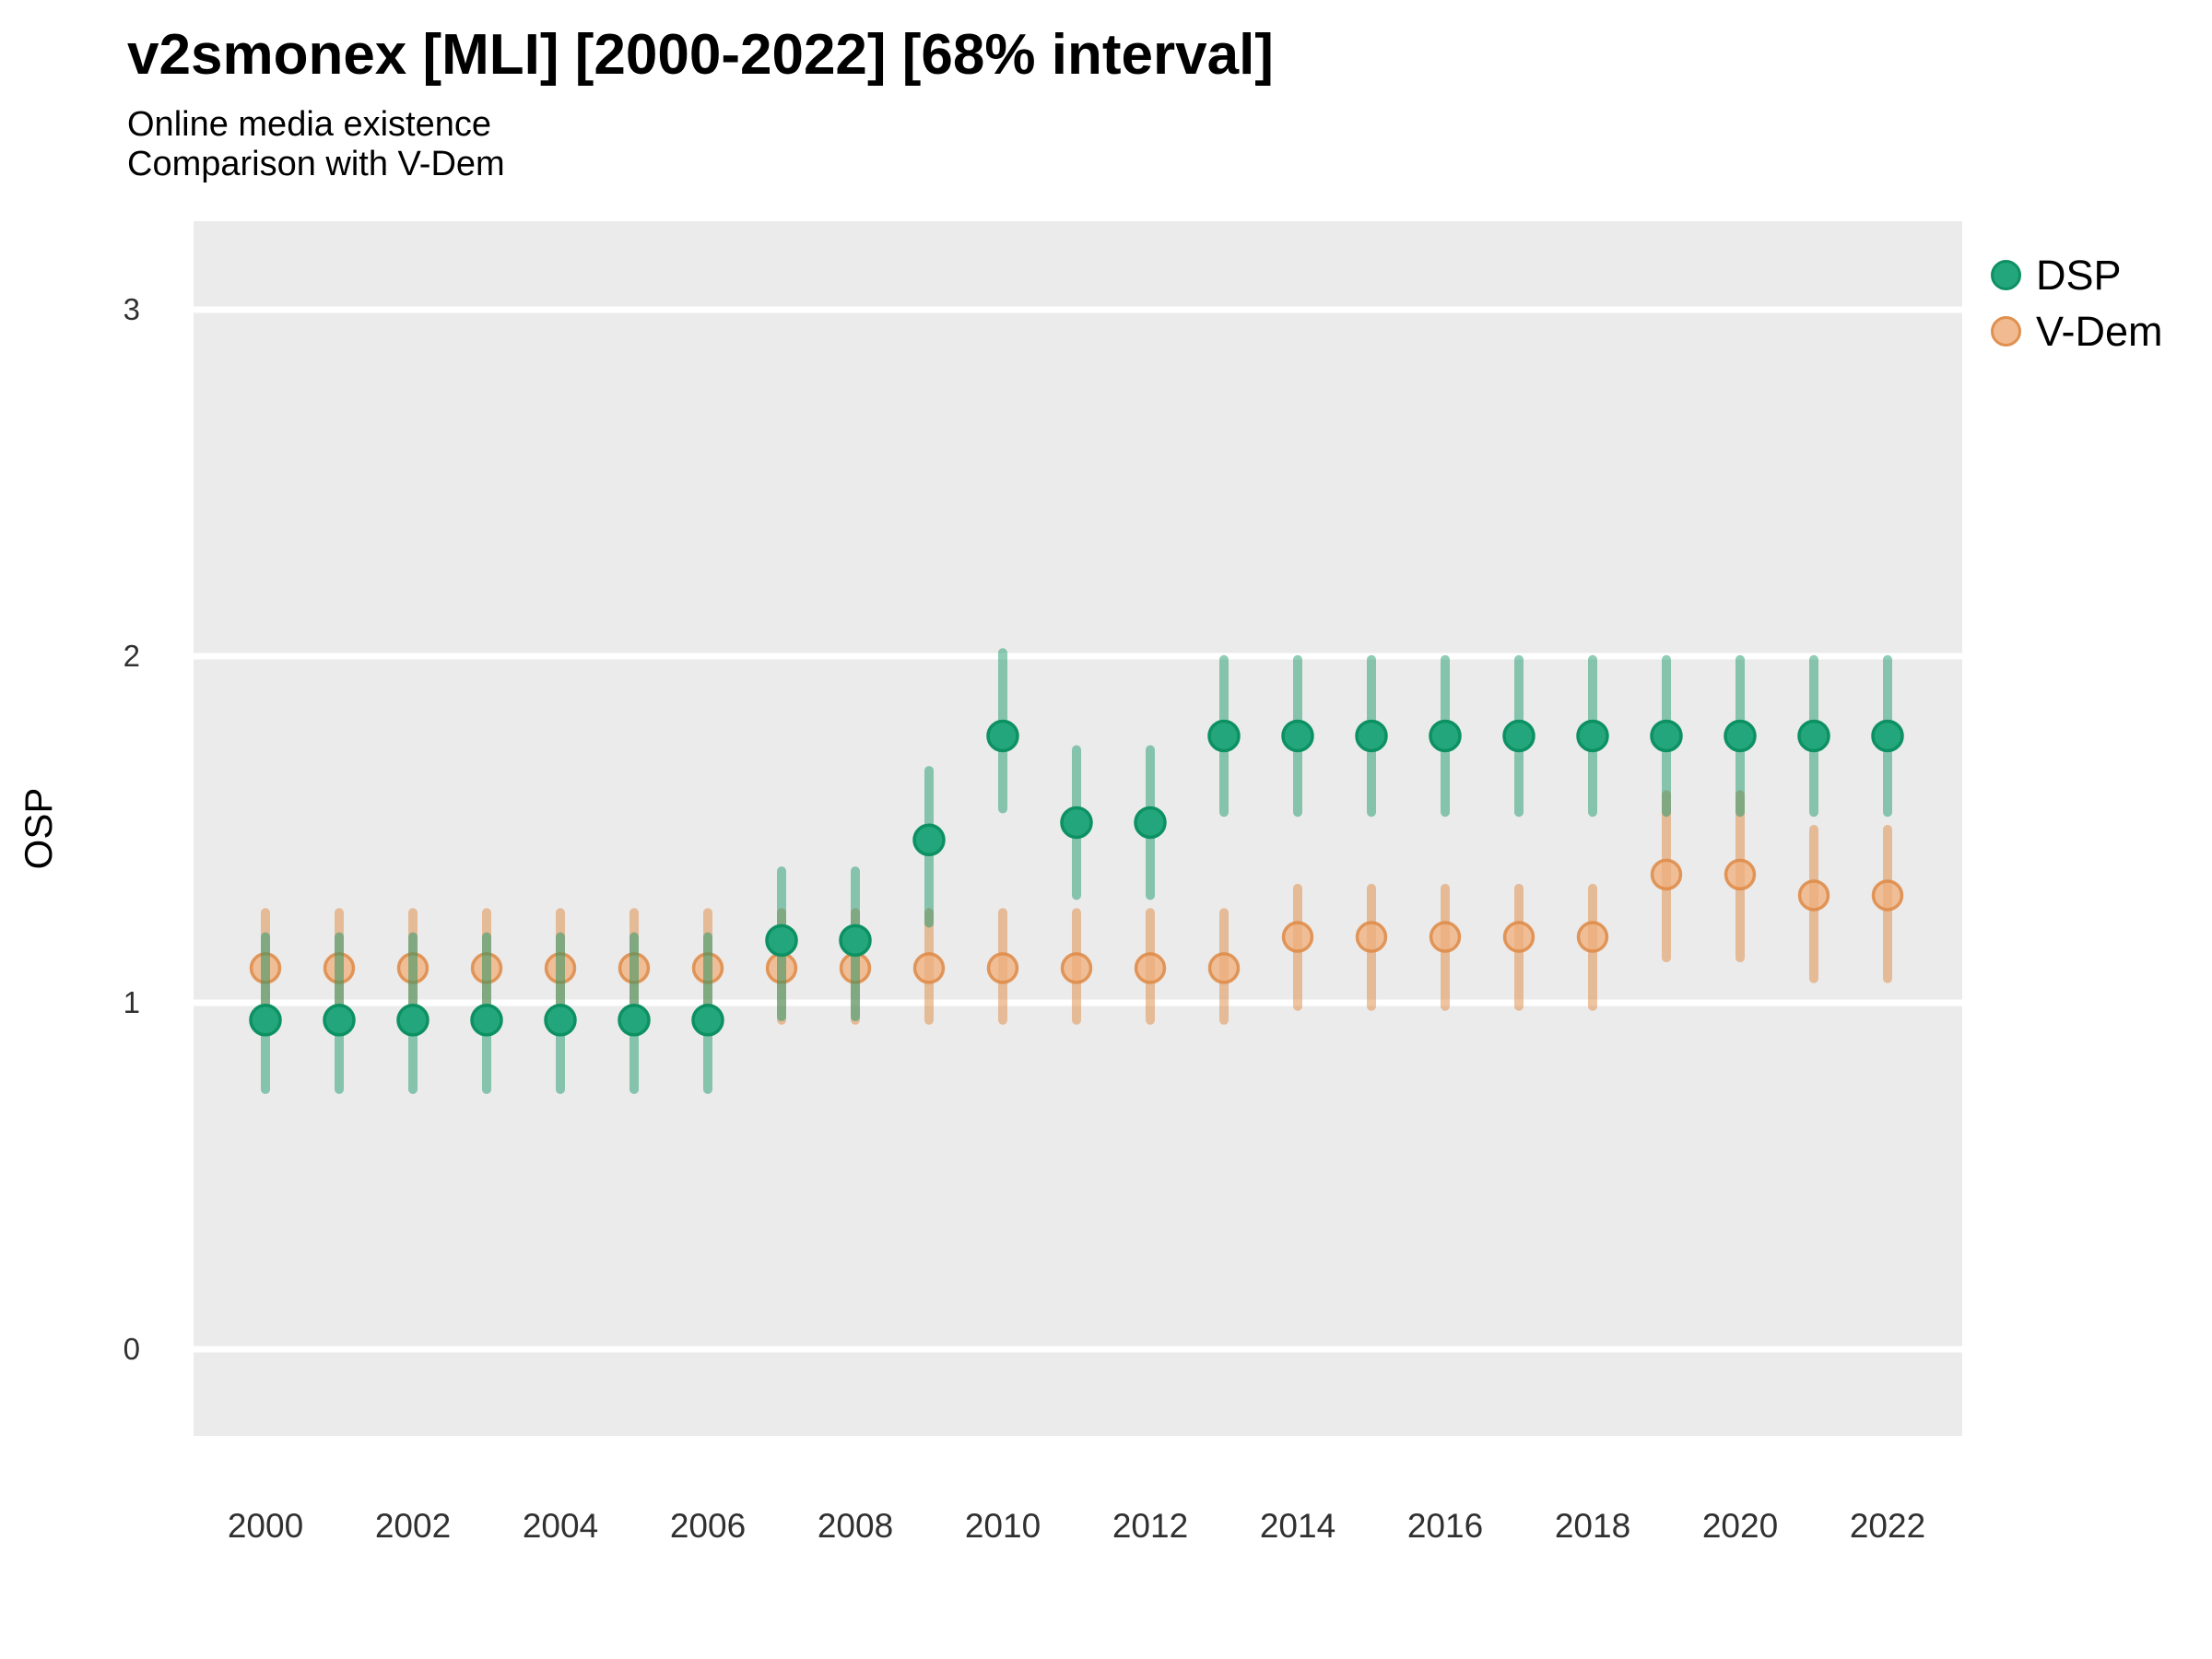 This screenshot has height=1659, width=2212. I want to click on x-tick-label-2008: 2008, so click(855, 1526).